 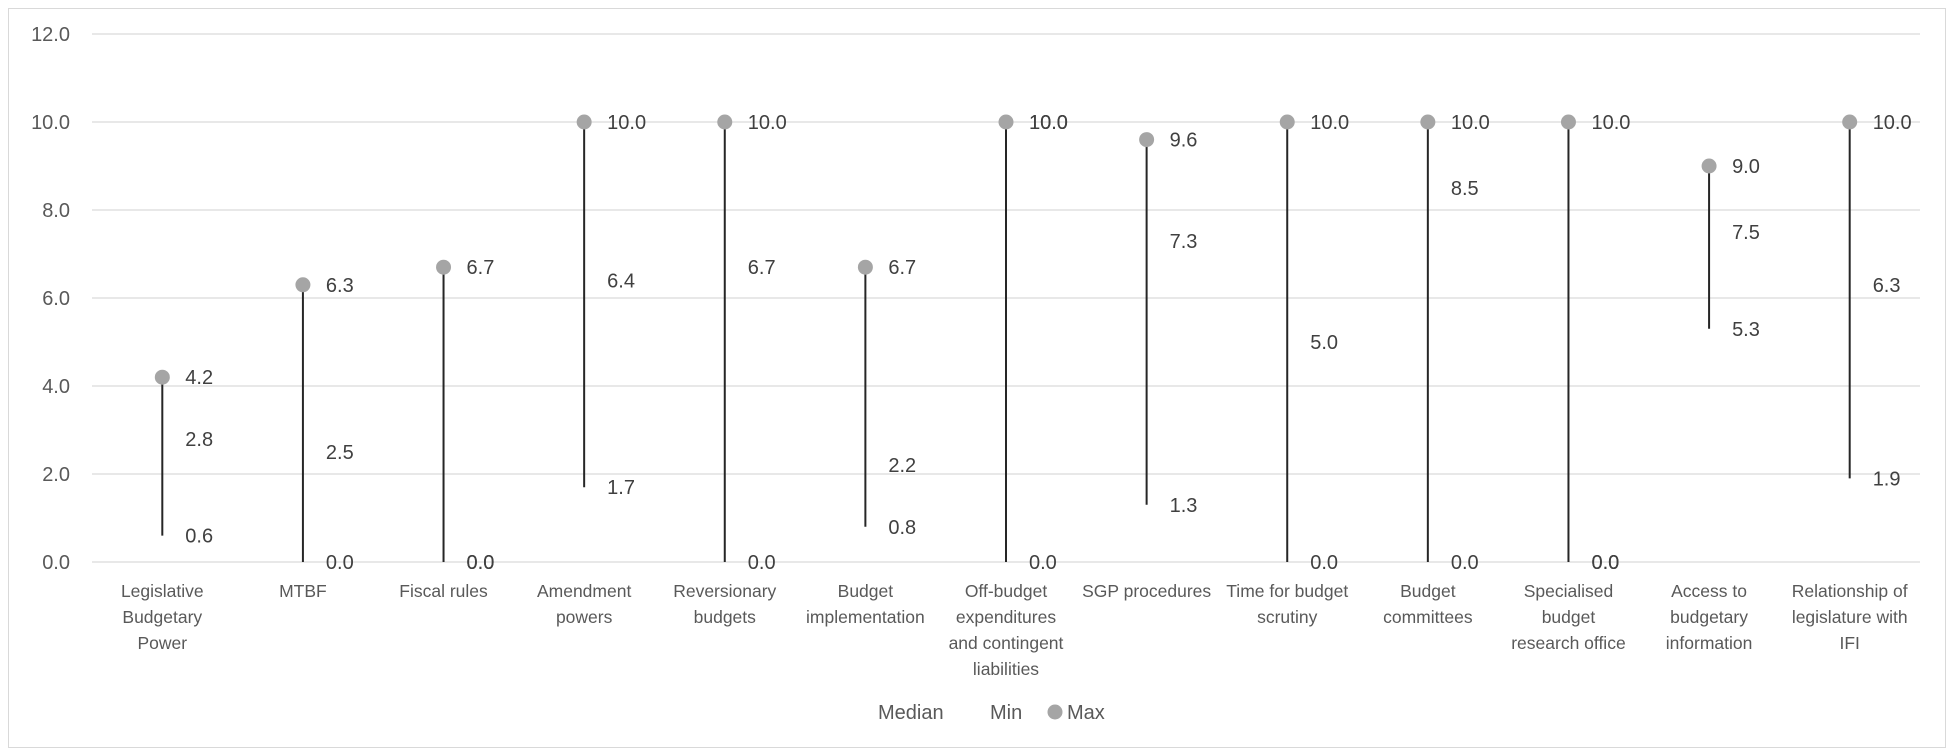 I want to click on x-tick-label: Budget committees, so click(x=1428, y=604).